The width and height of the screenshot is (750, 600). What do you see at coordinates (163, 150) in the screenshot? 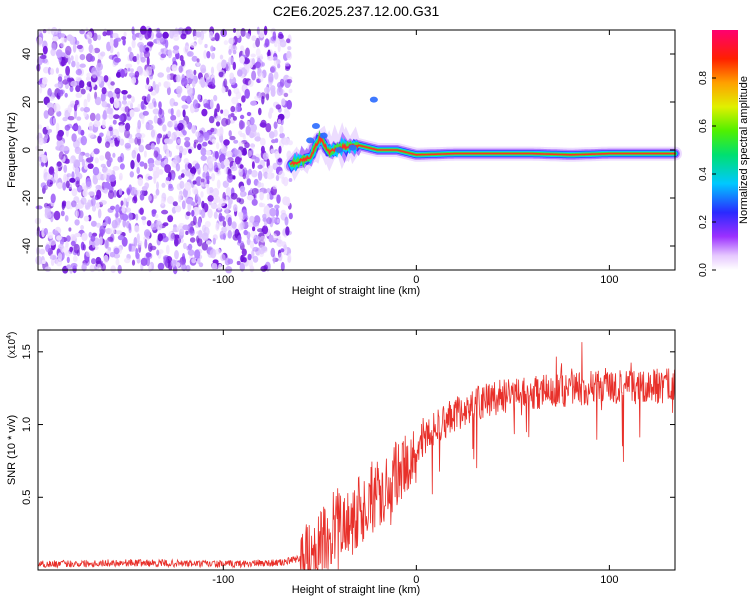
I see `spectrogram-noise-region` at bounding box center [163, 150].